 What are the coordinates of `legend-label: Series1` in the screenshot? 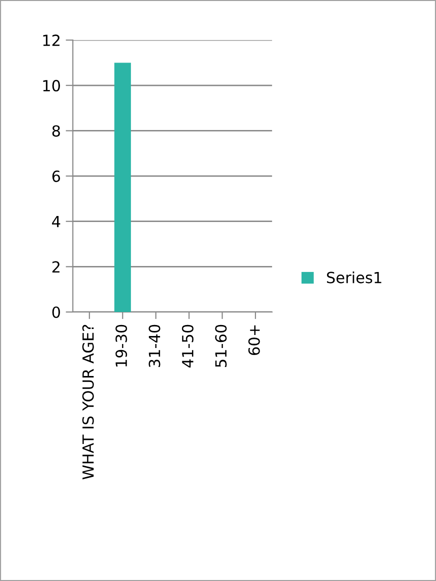 It's located at (354, 277).